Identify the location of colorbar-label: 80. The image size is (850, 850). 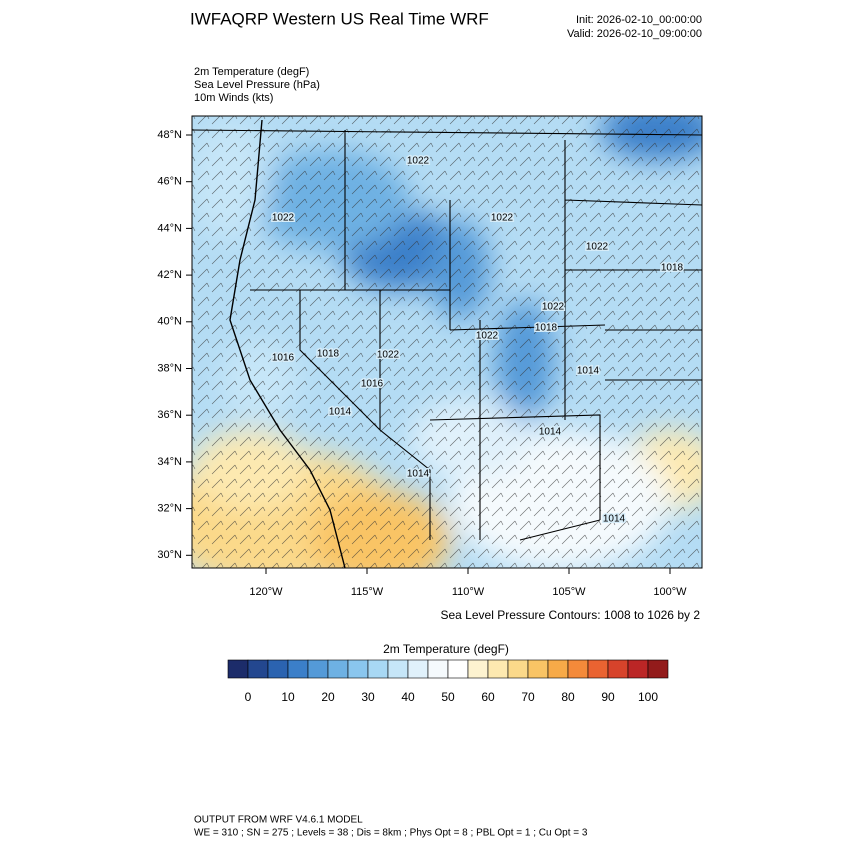
(568, 697).